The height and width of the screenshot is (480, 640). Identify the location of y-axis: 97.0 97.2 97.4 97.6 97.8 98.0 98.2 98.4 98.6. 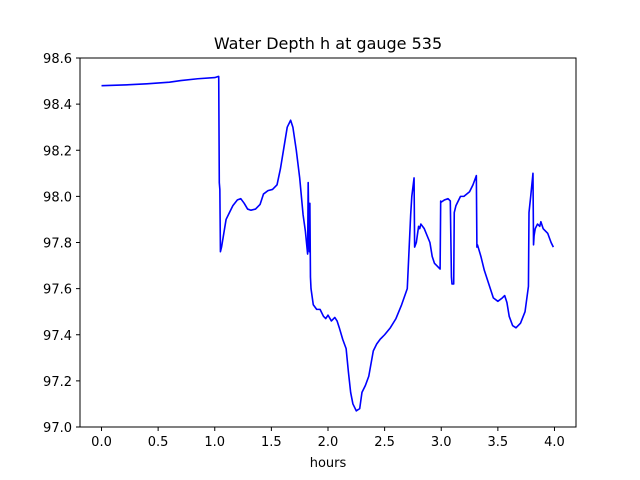
(61, 244).